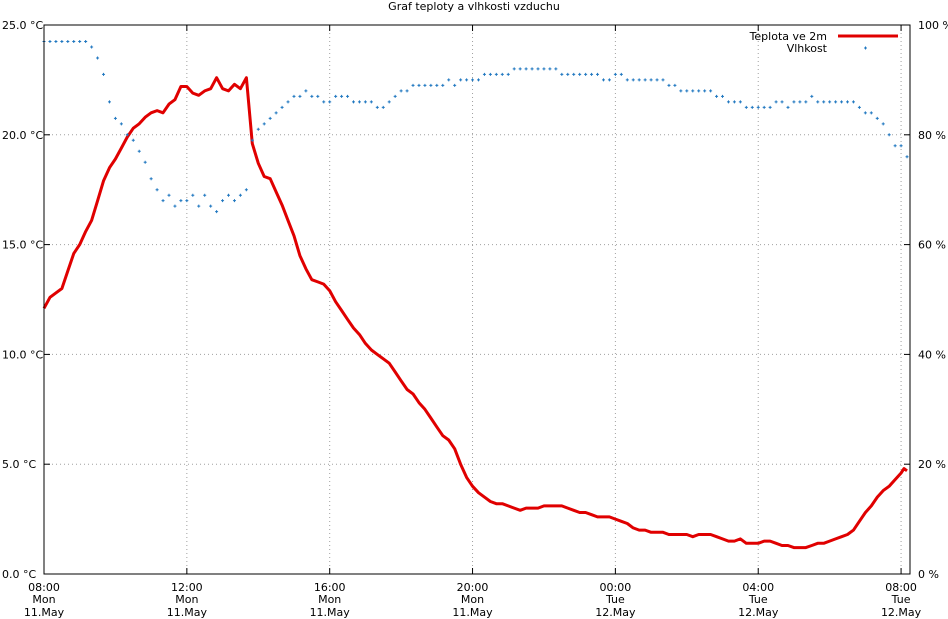 The width and height of the screenshot is (948, 619). I want to click on x-tick-label-day: Mon, so click(329, 599).